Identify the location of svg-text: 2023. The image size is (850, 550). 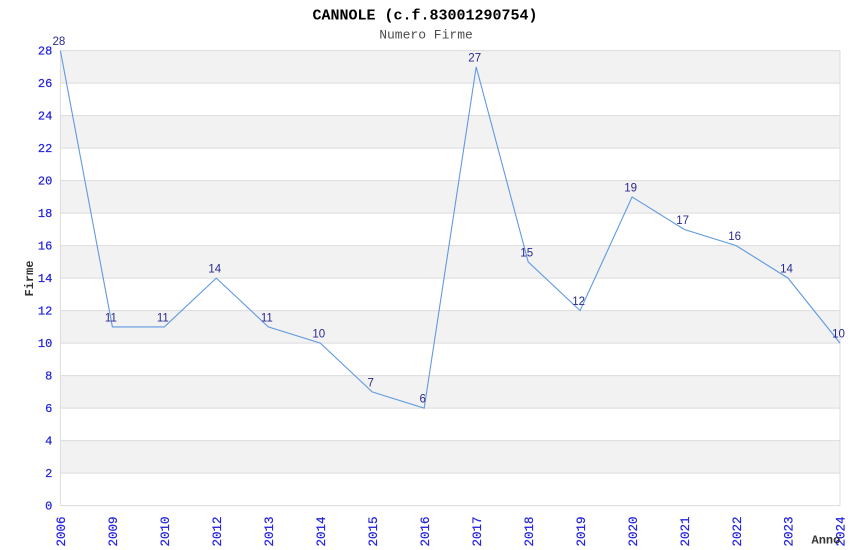
(790, 531).